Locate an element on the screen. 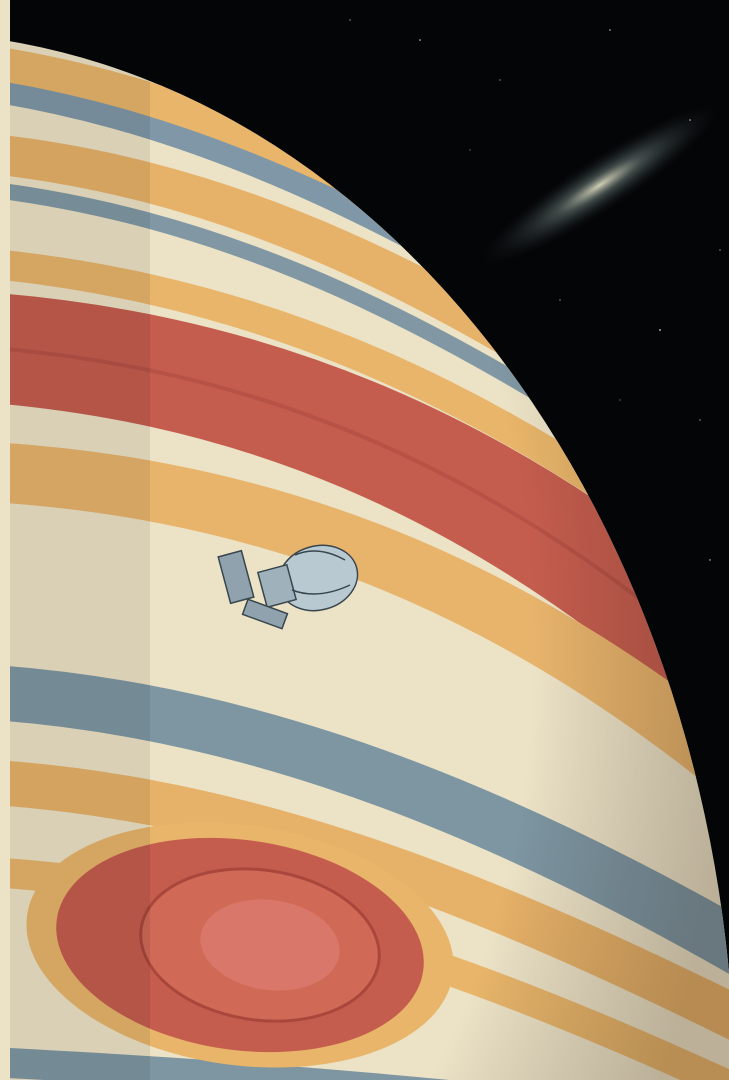  galaxy is located at coordinates (600, 185).